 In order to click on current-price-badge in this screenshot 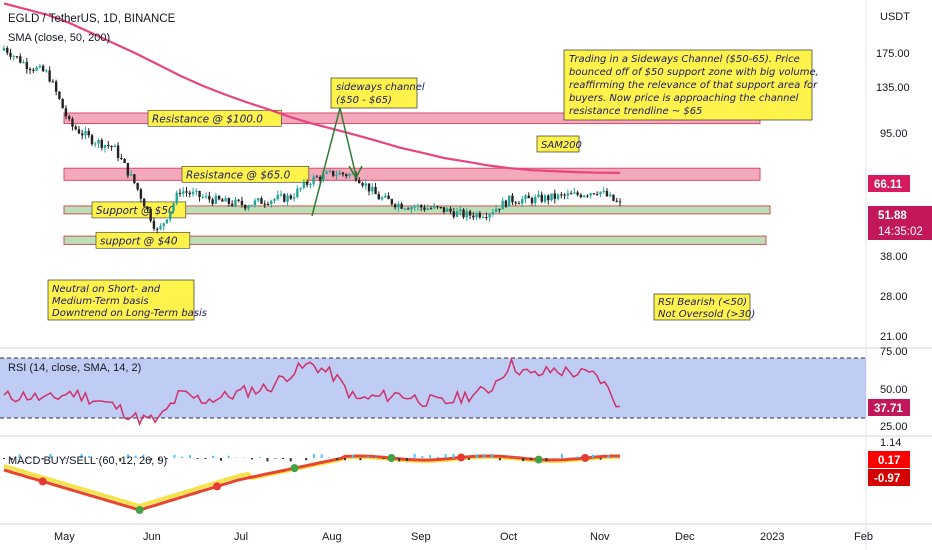, I will do `click(900, 223)`.